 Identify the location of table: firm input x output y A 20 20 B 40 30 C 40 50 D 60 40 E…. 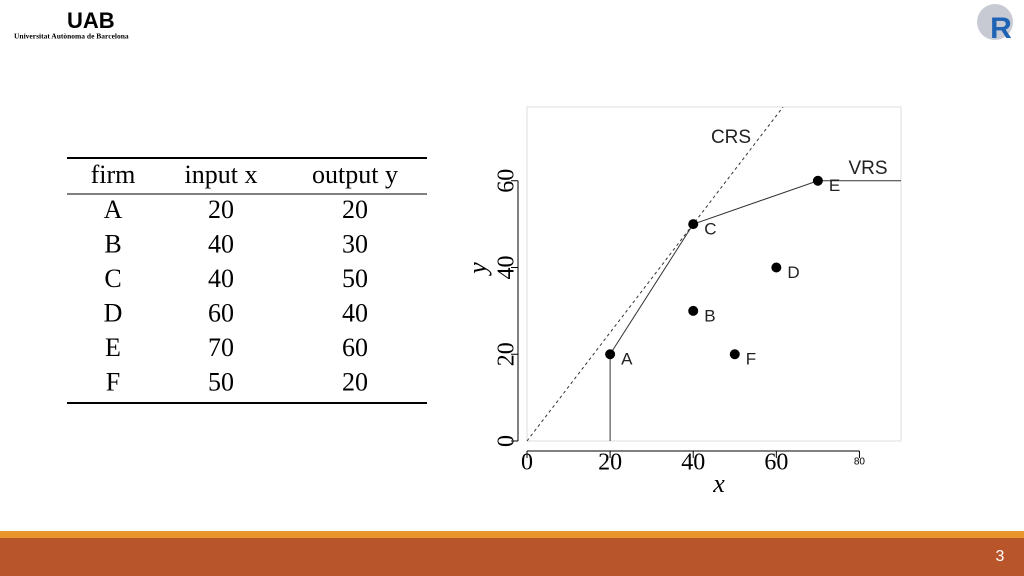
(244, 278).